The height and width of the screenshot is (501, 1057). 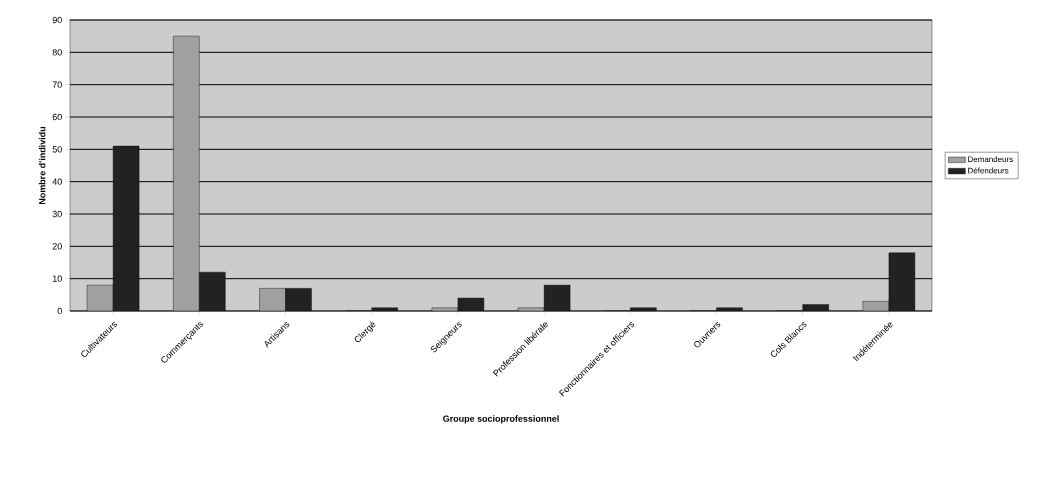 What do you see at coordinates (57, 214) in the screenshot?
I see `y-tick-label: 30` at bounding box center [57, 214].